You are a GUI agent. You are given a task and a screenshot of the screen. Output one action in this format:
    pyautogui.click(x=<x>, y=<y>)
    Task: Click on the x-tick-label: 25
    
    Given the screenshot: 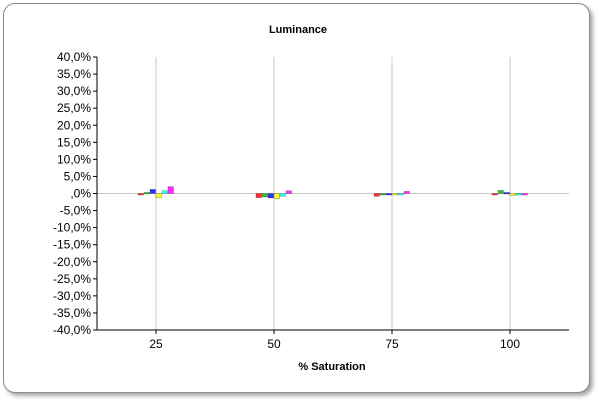 What is the action you would take?
    pyautogui.click(x=156, y=344)
    